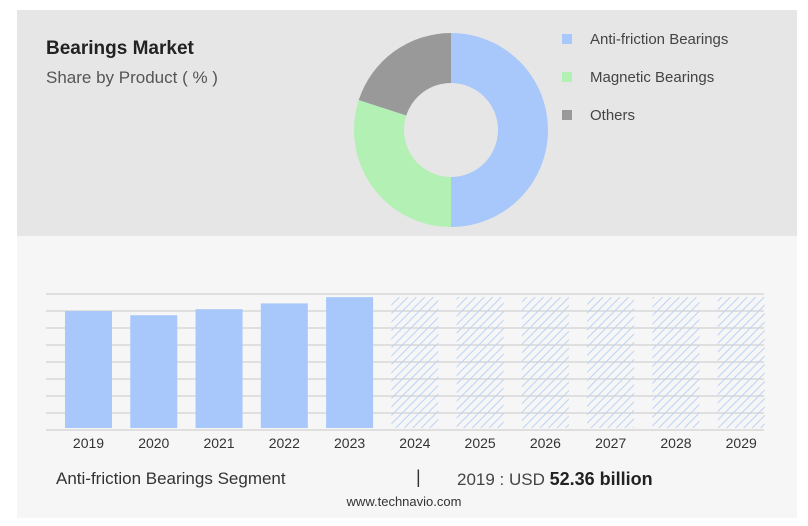 This screenshot has height=526, width=808. I want to click on legend-swatch-anti-friction, so click(567, 39).